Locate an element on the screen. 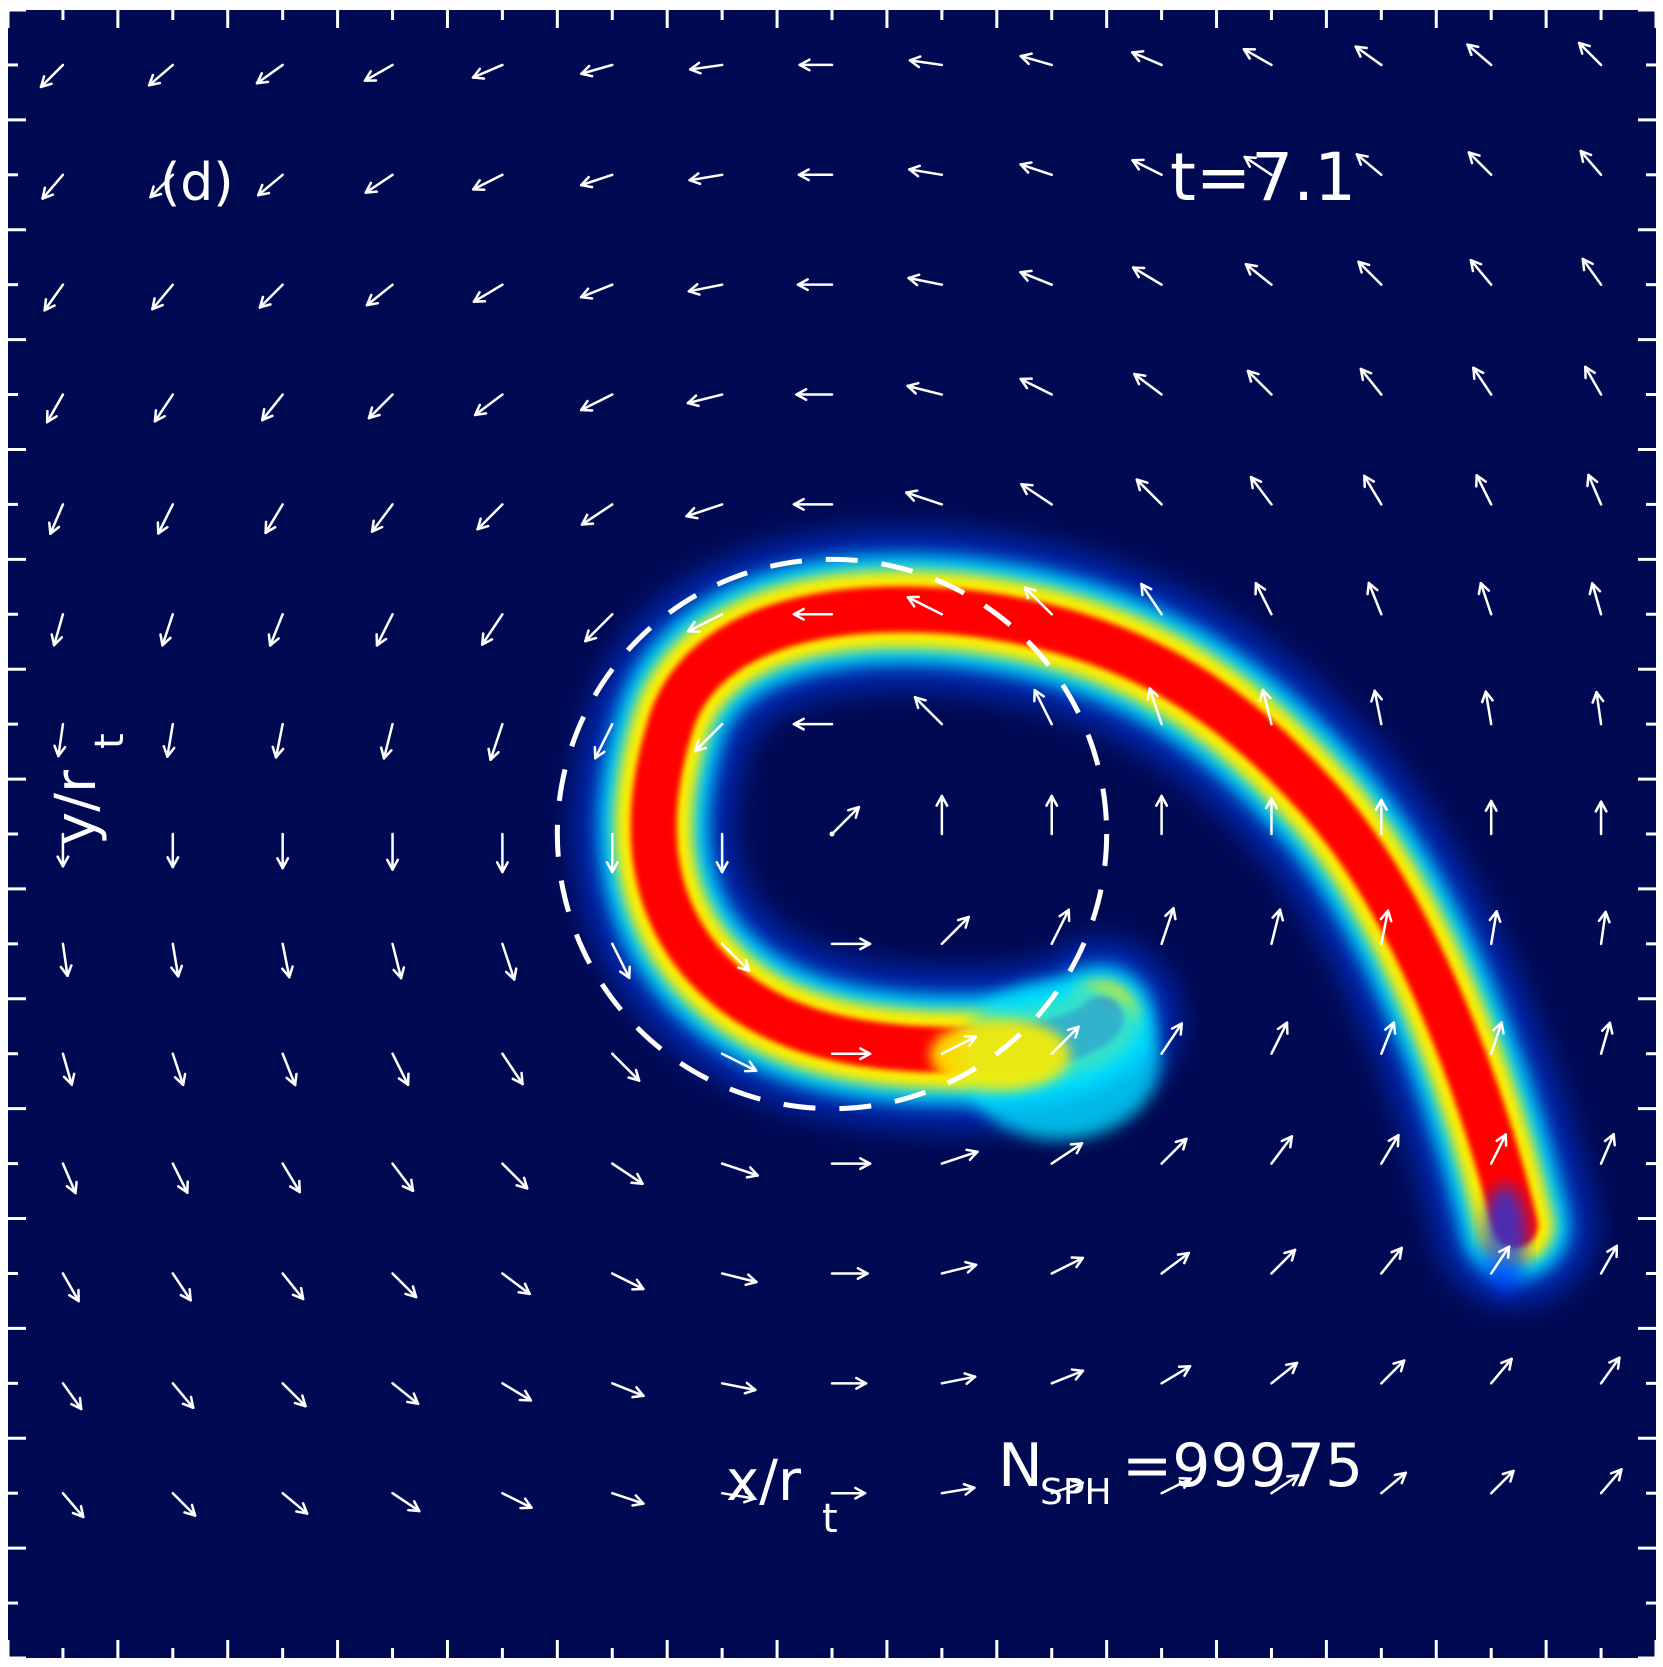  x-axis-label-main: x/r is located at coordinates (764, 1481).